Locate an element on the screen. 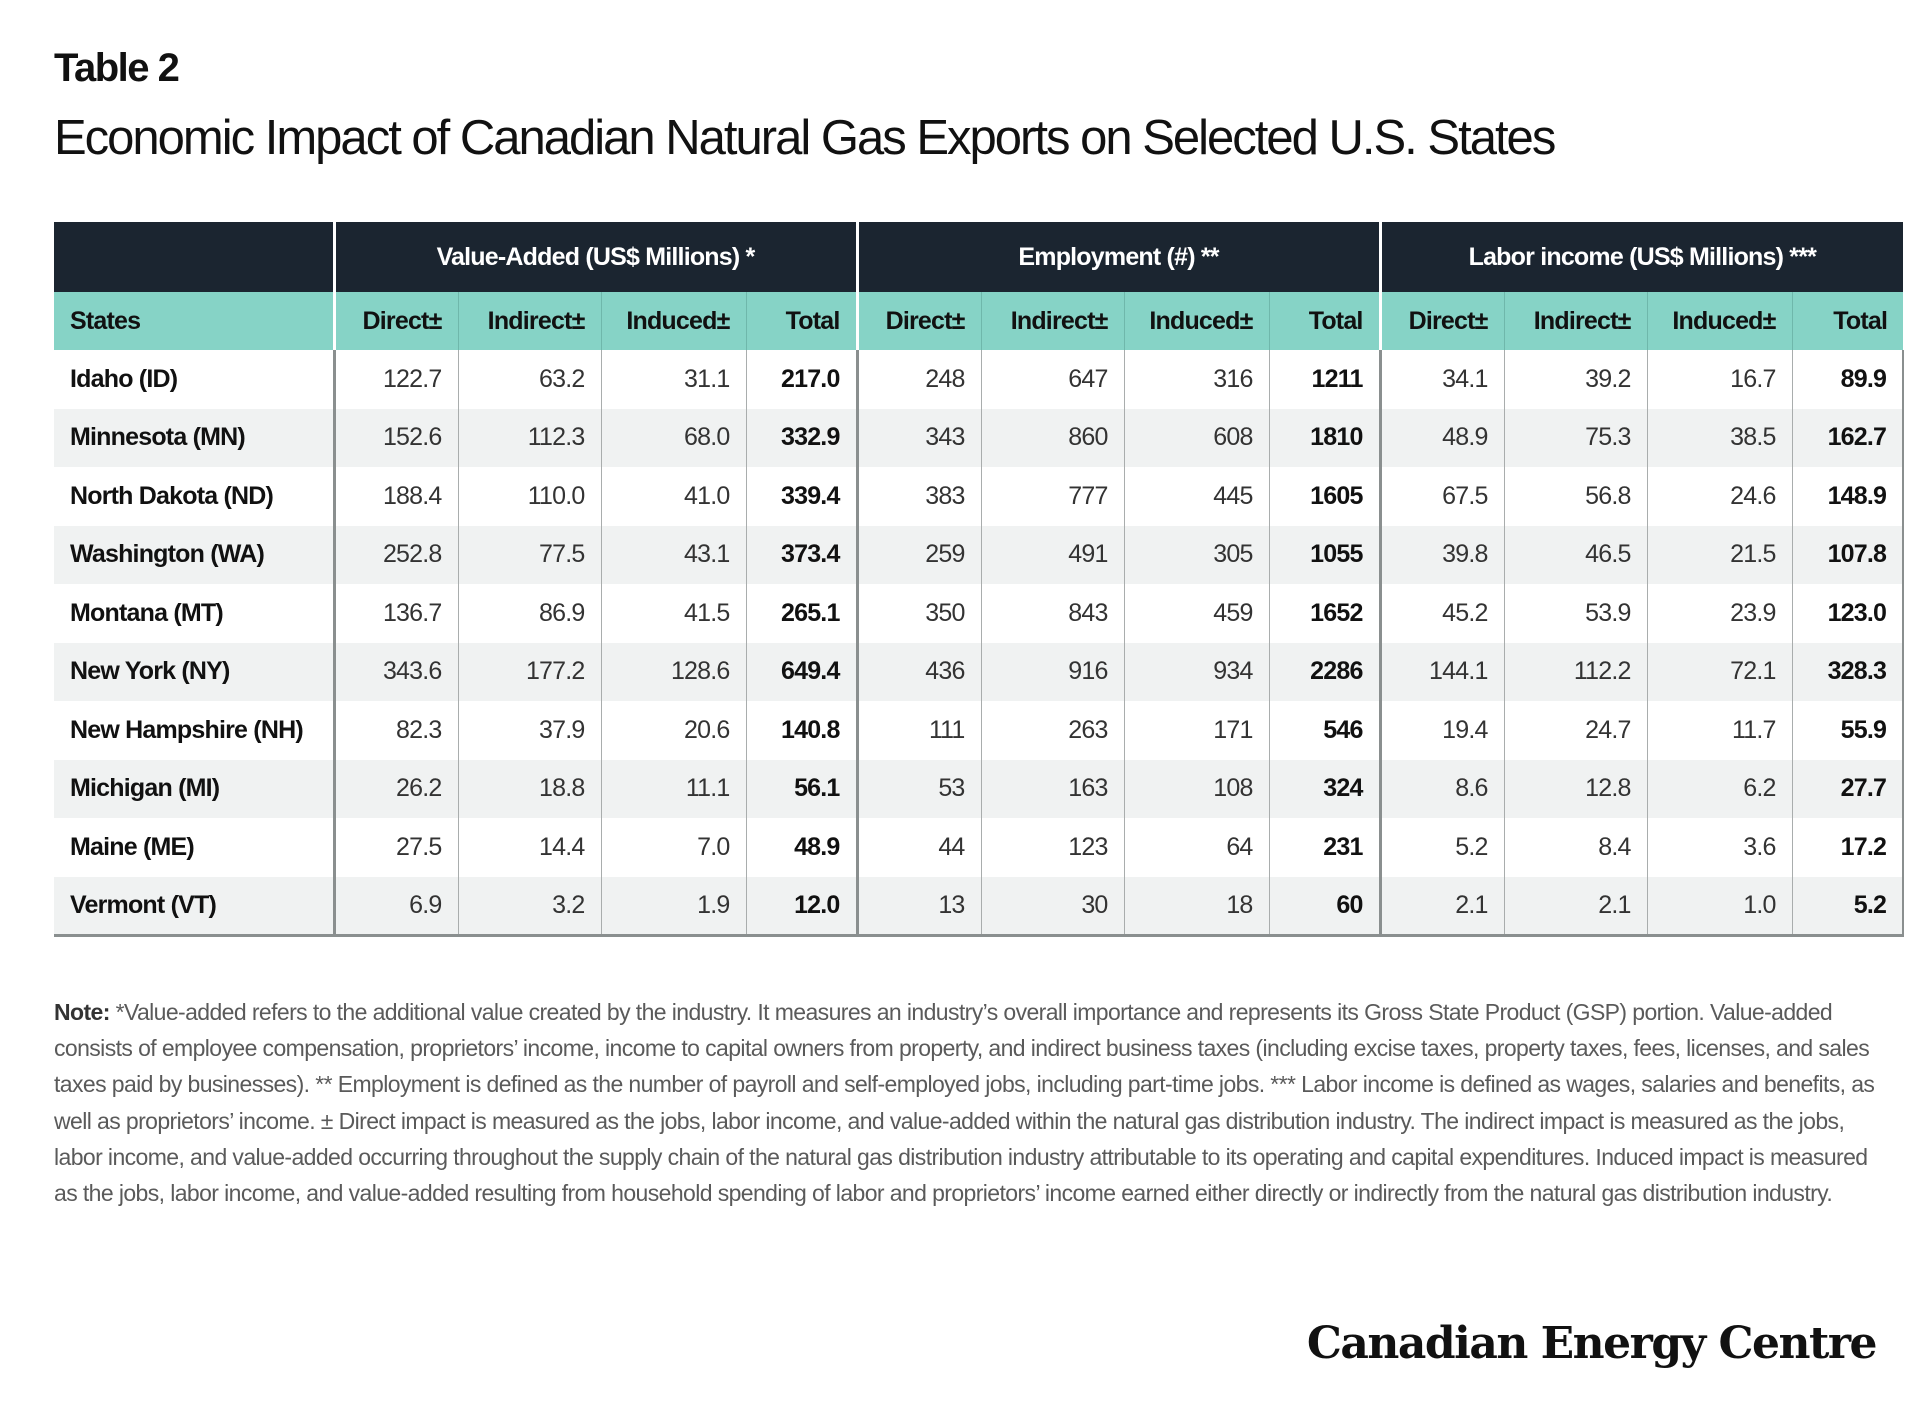 This screenshot has height=1418, width=1920. value-cell: 6.2 is located at coordinates (1719, 788).